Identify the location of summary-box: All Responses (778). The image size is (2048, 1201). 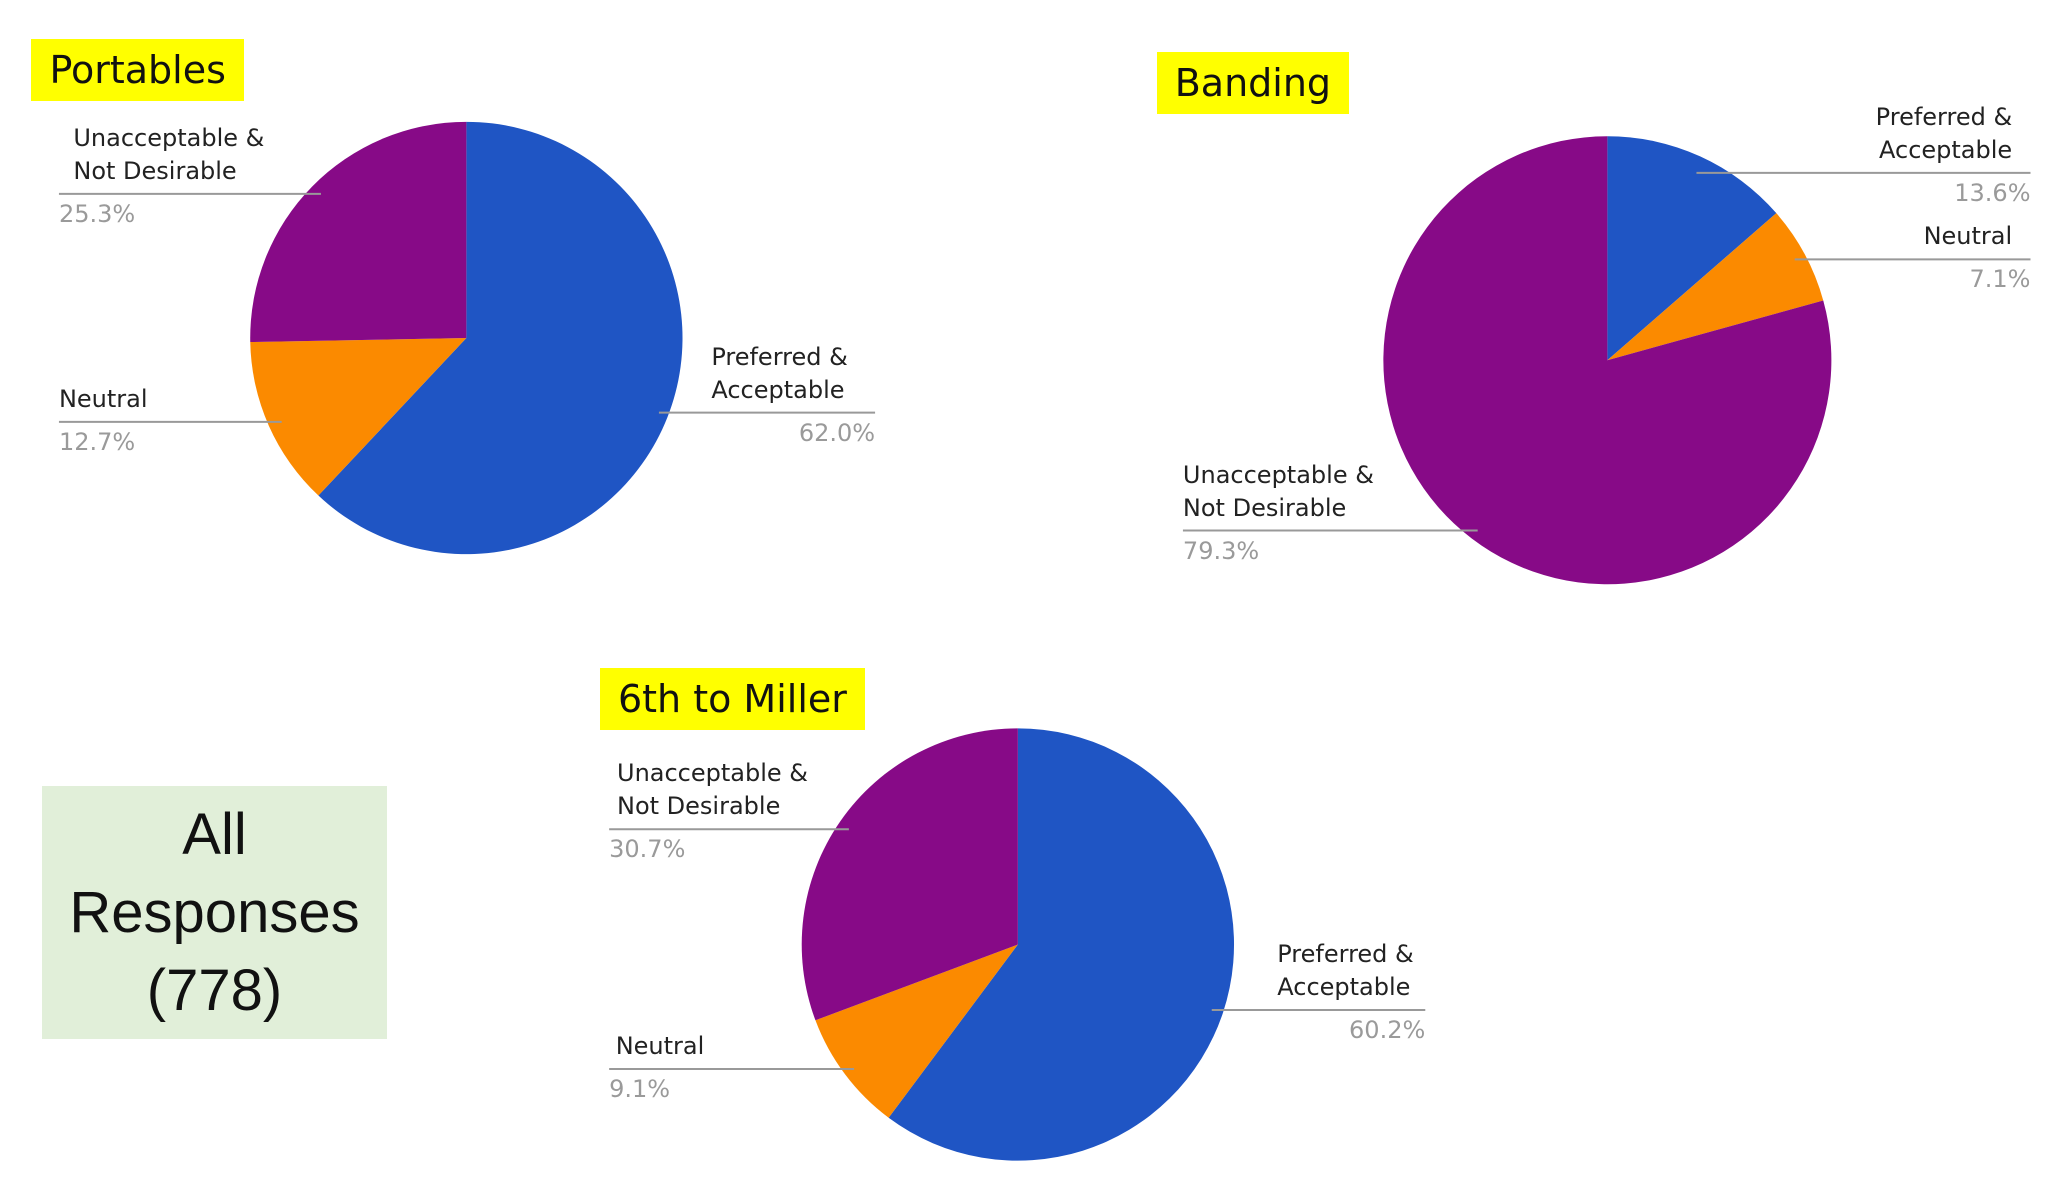
(214, 912).